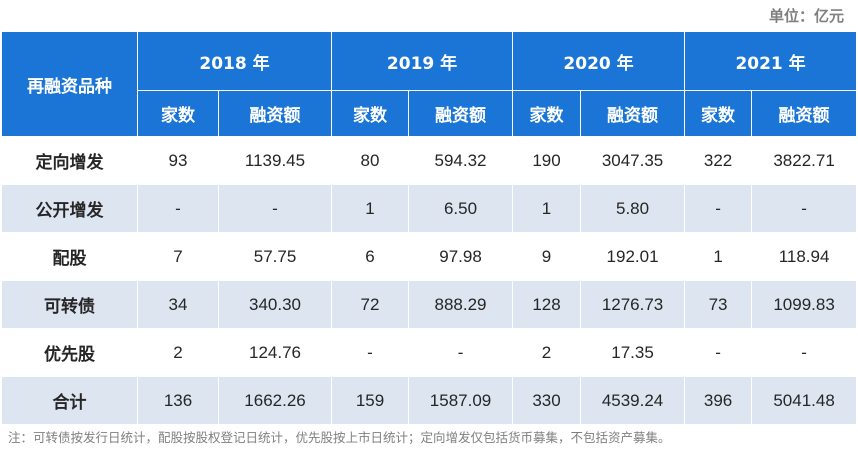  I want to click on table-cell: 1139.45, so click(275, 160).